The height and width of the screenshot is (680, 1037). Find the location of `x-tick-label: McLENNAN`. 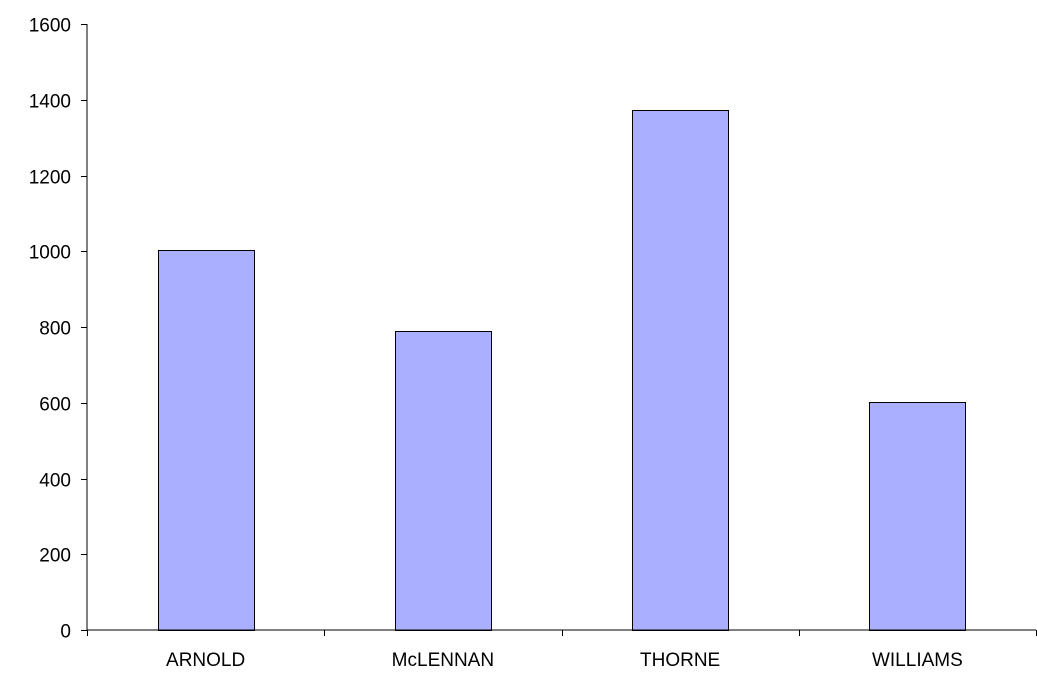

x-tick-label: McLENNAN is located at coordinates (443, 660).